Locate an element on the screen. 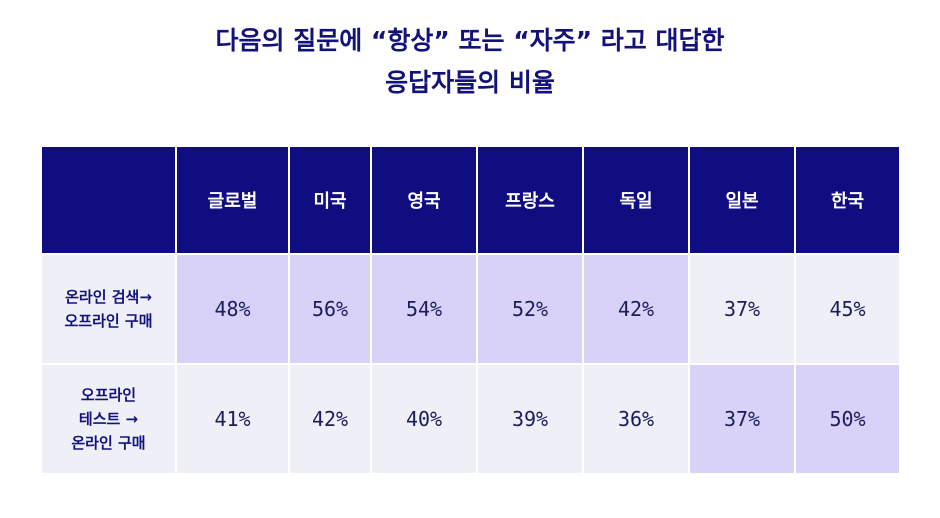  value-cell: 56% is located at coordinates (330, 309).